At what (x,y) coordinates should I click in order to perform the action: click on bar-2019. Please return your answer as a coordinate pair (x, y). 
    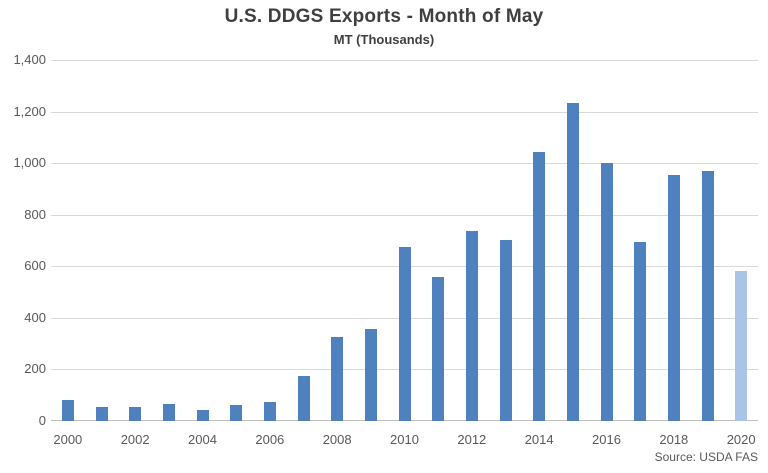
    Looking at the image, I should click on (707, 295).